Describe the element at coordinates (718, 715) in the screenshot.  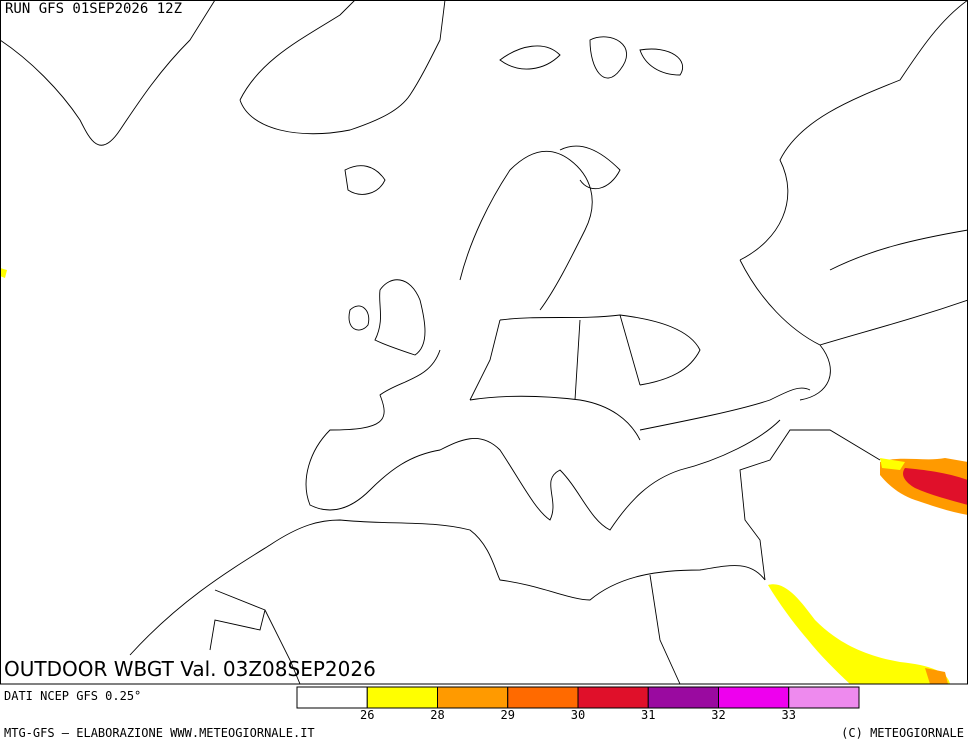
I see `legend-tick-label: 32` at that location.